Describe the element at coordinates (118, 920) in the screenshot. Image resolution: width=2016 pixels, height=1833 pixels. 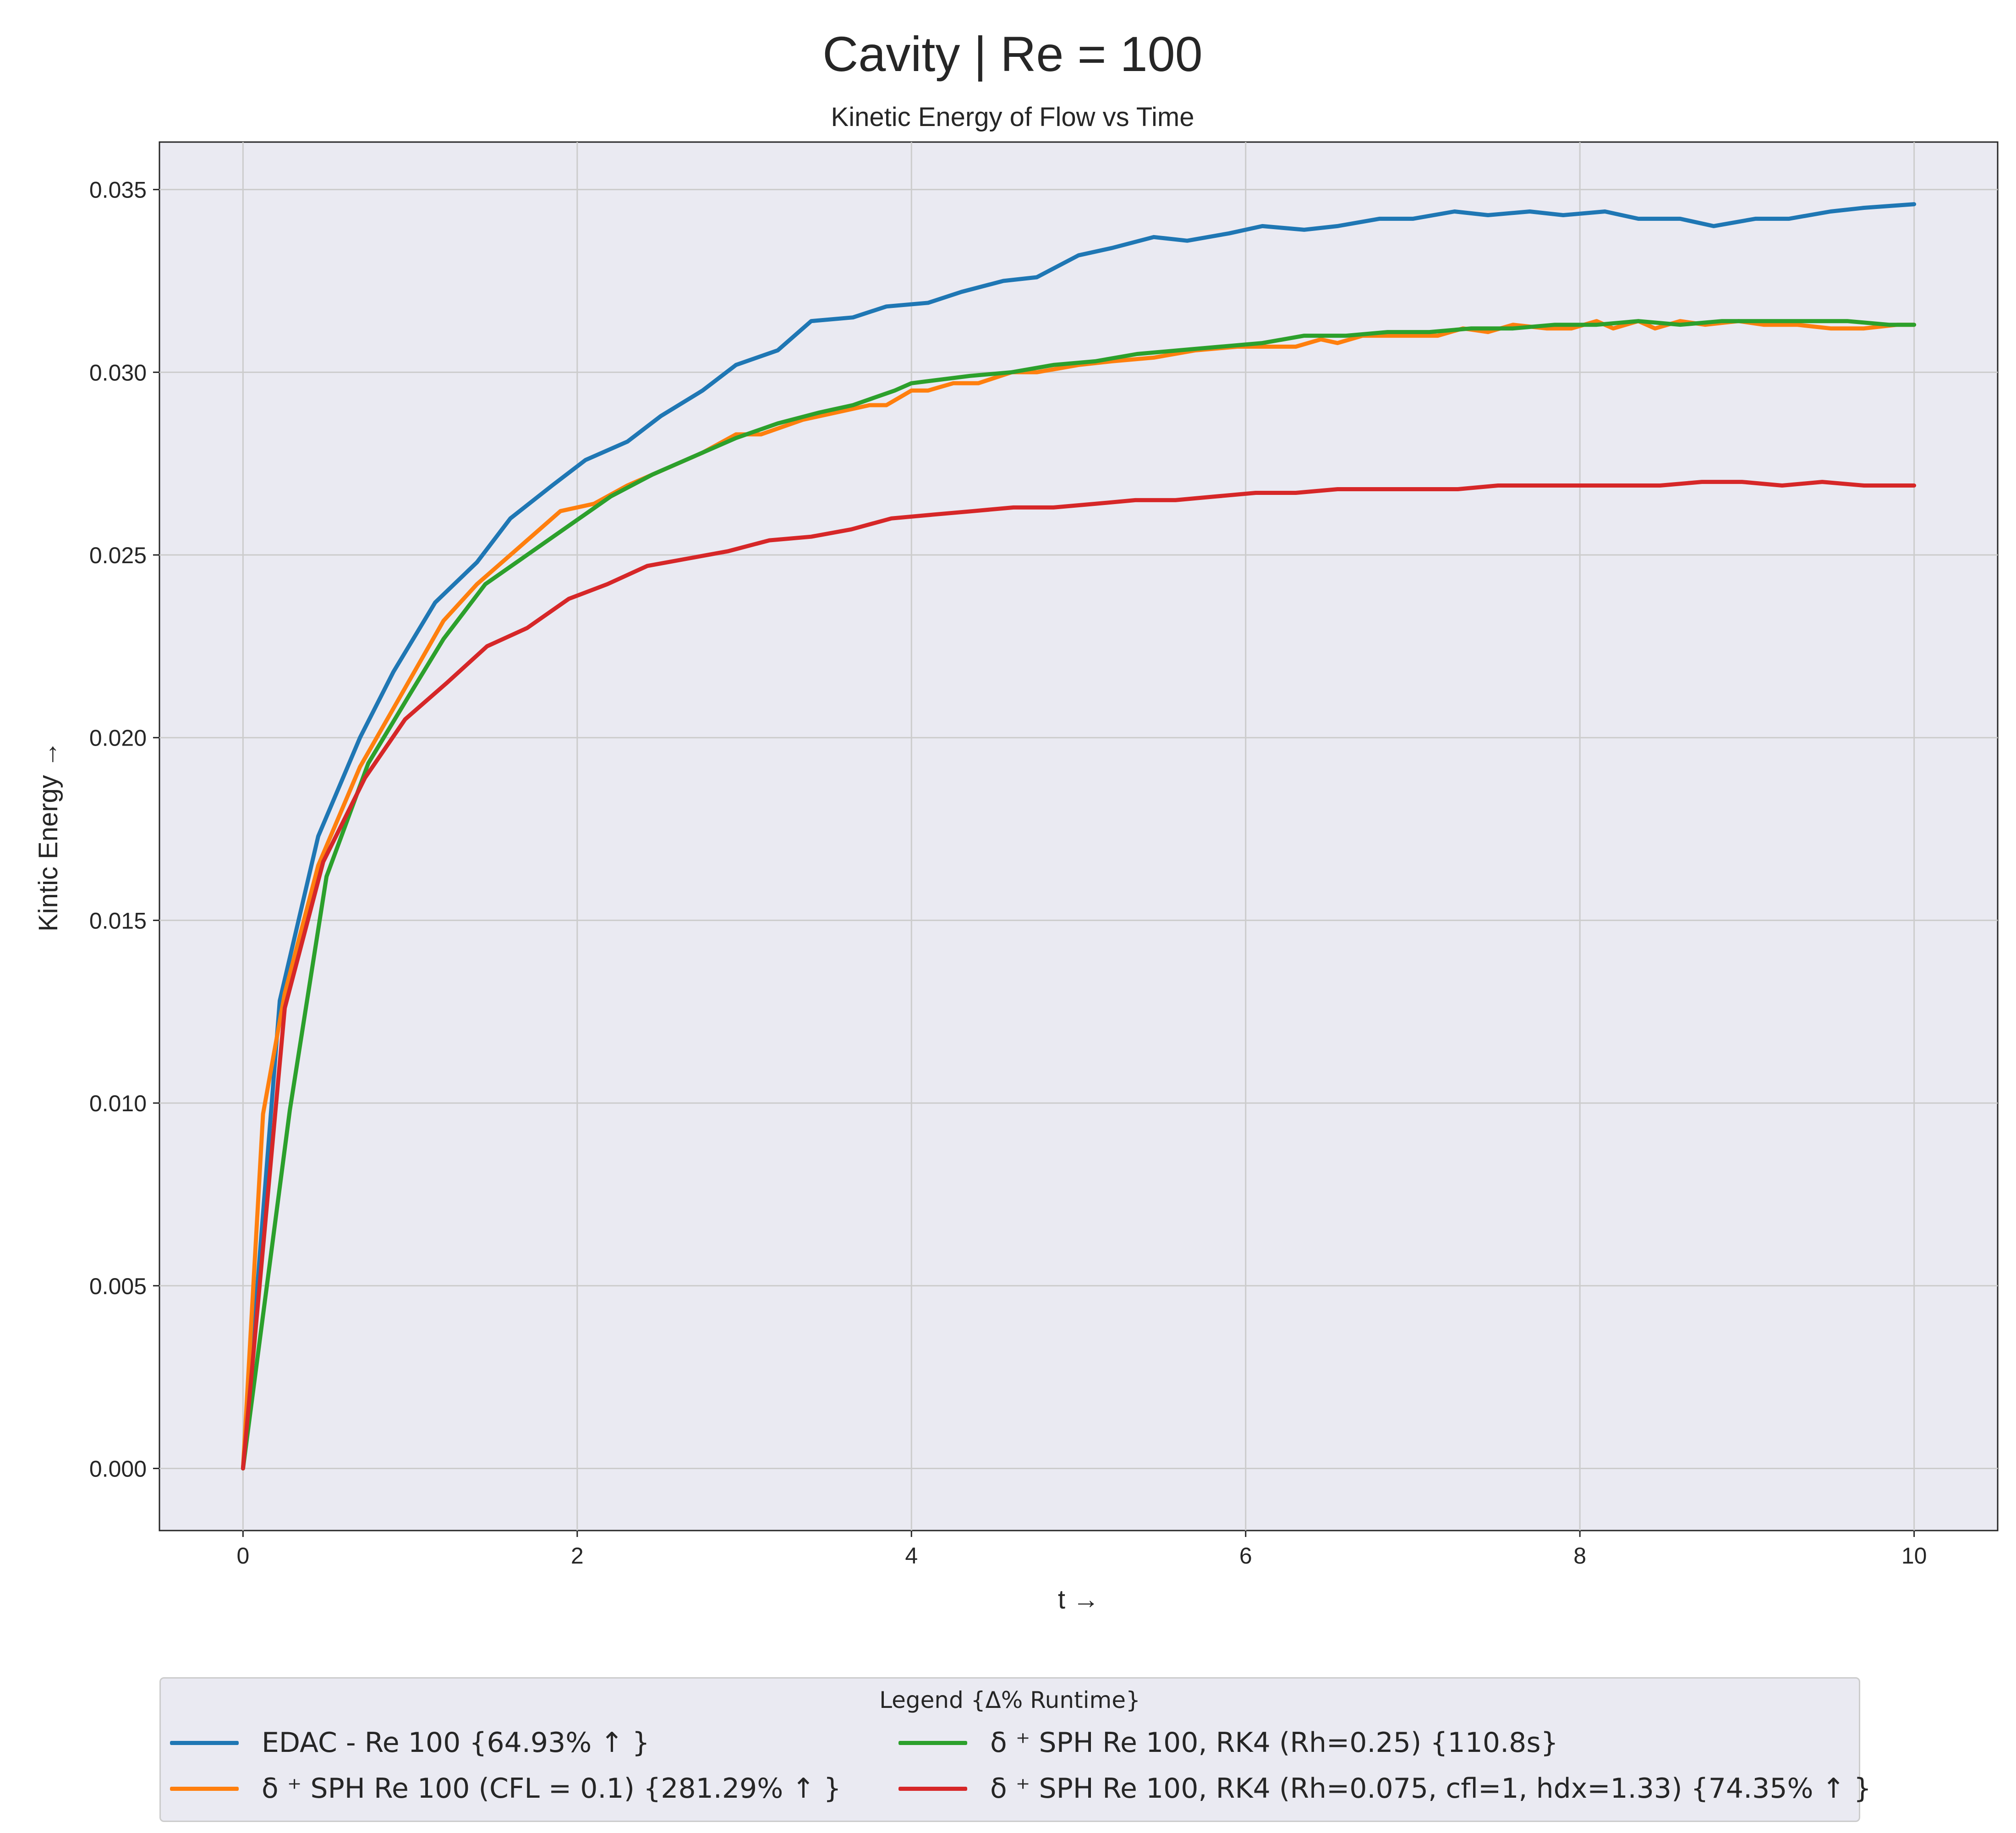
I see `y-tick-label: 0.015` at that location.